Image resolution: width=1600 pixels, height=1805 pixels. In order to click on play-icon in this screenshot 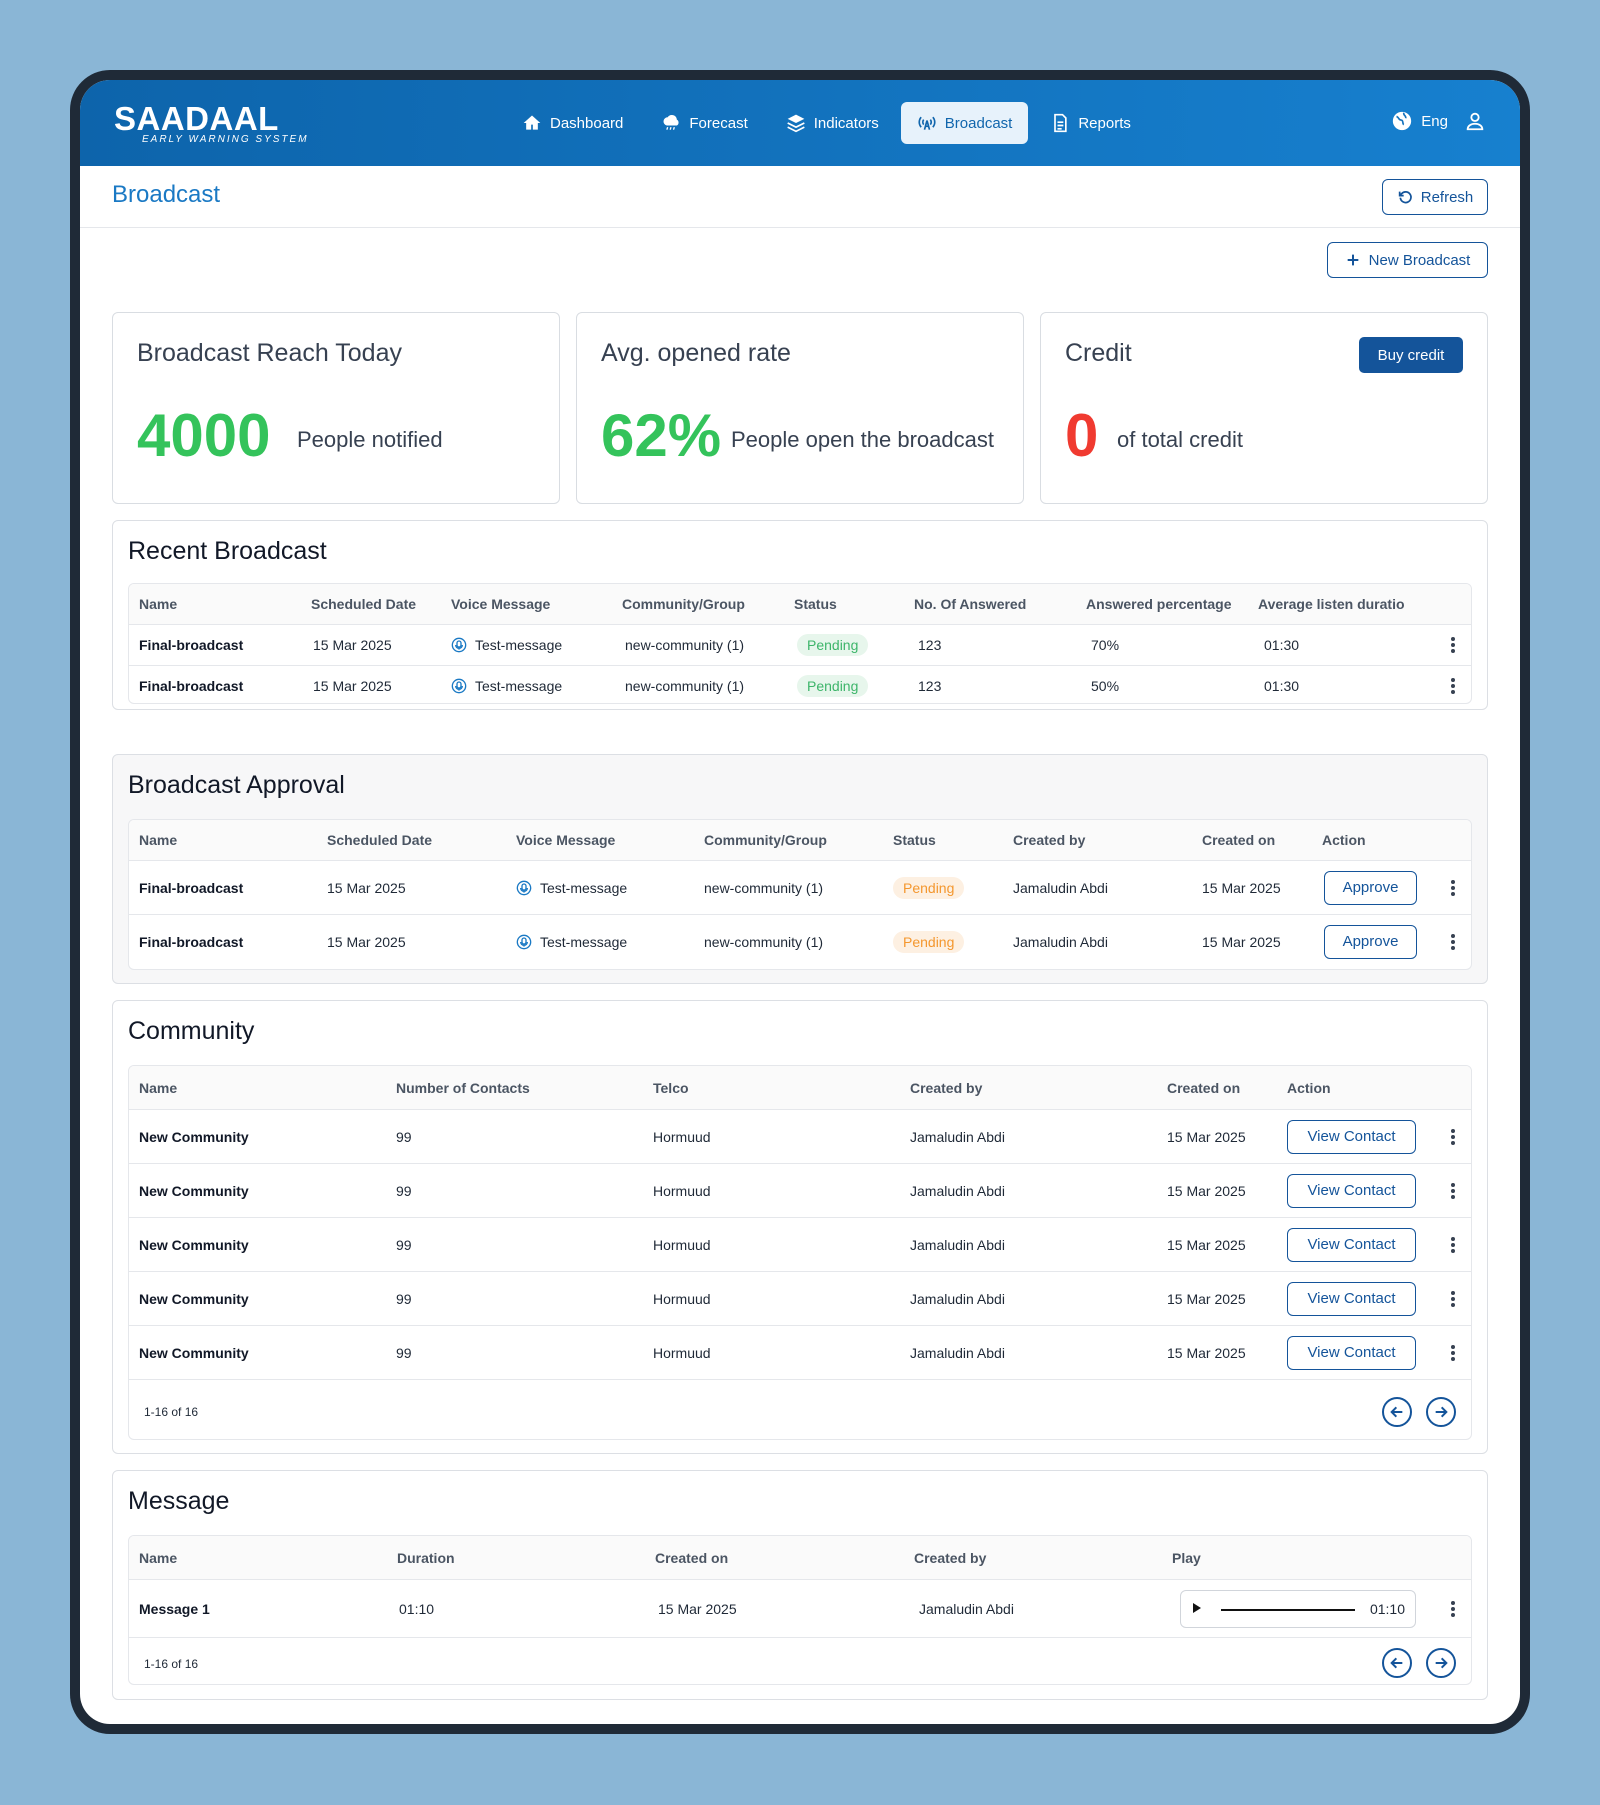, I will do `click(1197, 1607)`.